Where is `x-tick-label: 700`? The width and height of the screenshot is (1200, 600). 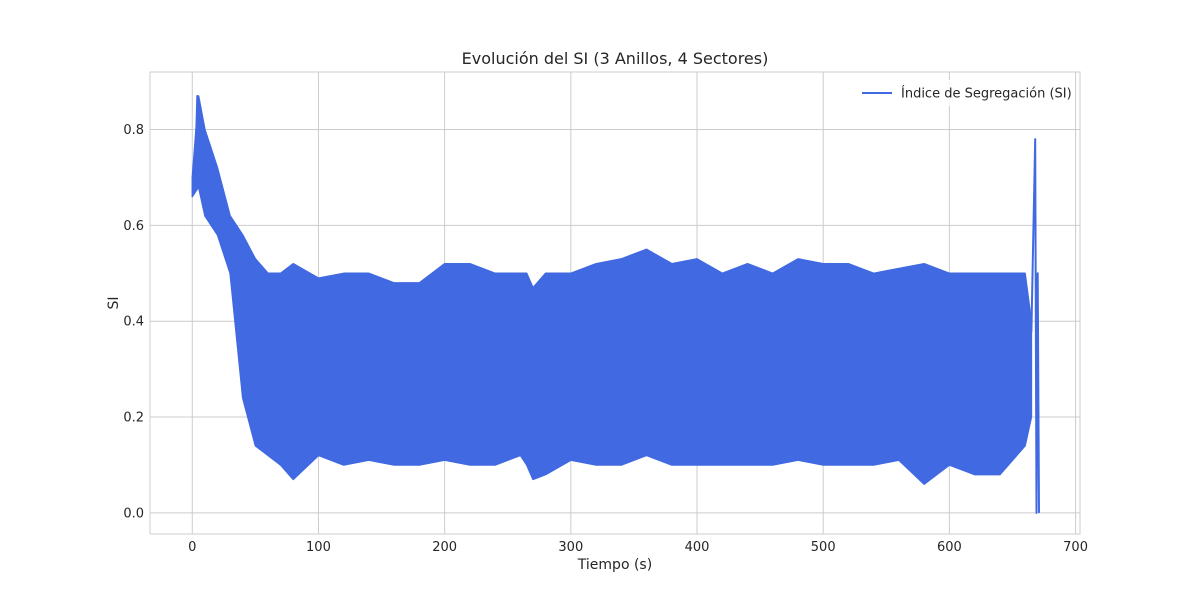
x-tick-label: 700 is located at coordinates (1075, 547).